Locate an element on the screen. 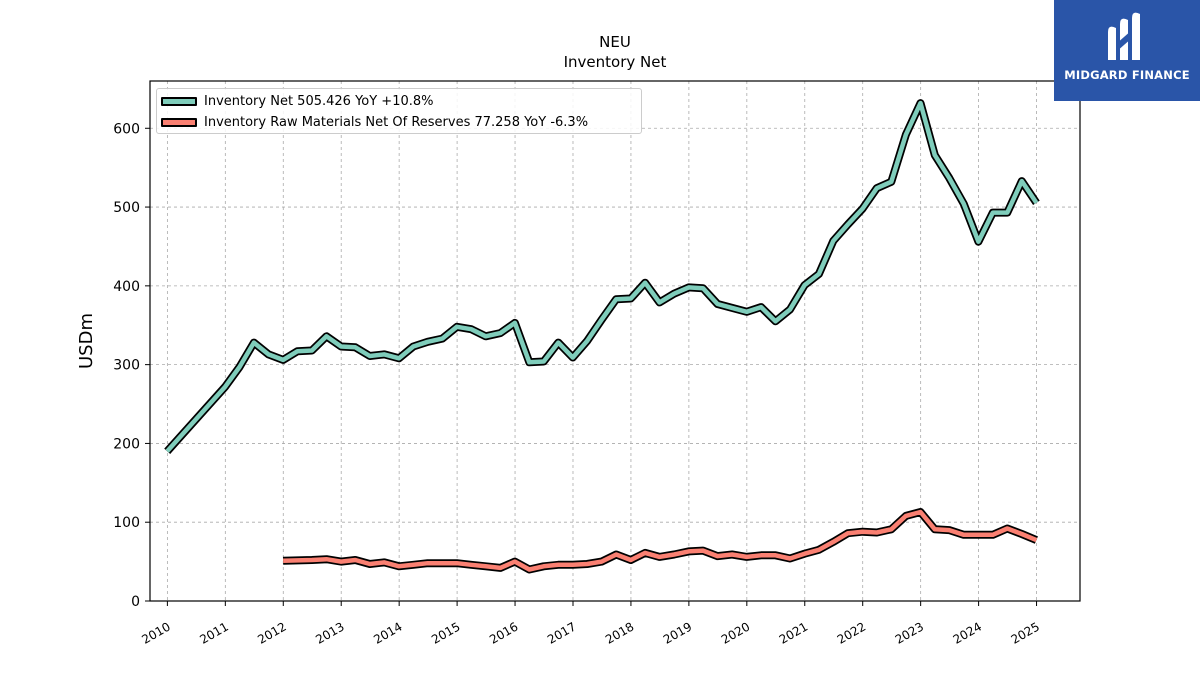 The image size is (1200, 675). chart-subtitle: Inventory Net is located at coordinates (615, 62).